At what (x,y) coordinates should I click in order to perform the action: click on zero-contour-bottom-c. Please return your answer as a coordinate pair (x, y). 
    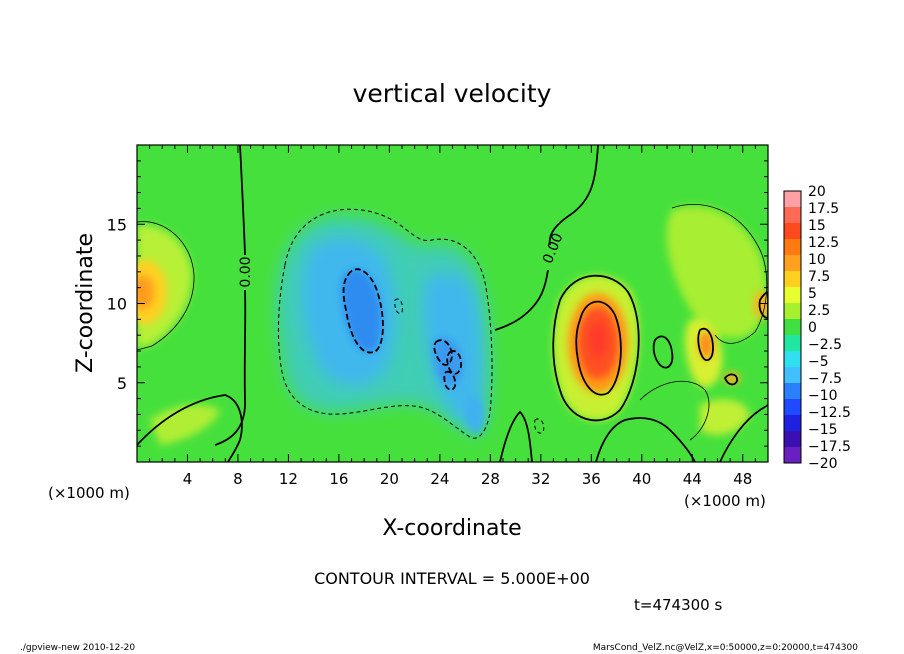
    Looking at the image, I should click on (645, 439).